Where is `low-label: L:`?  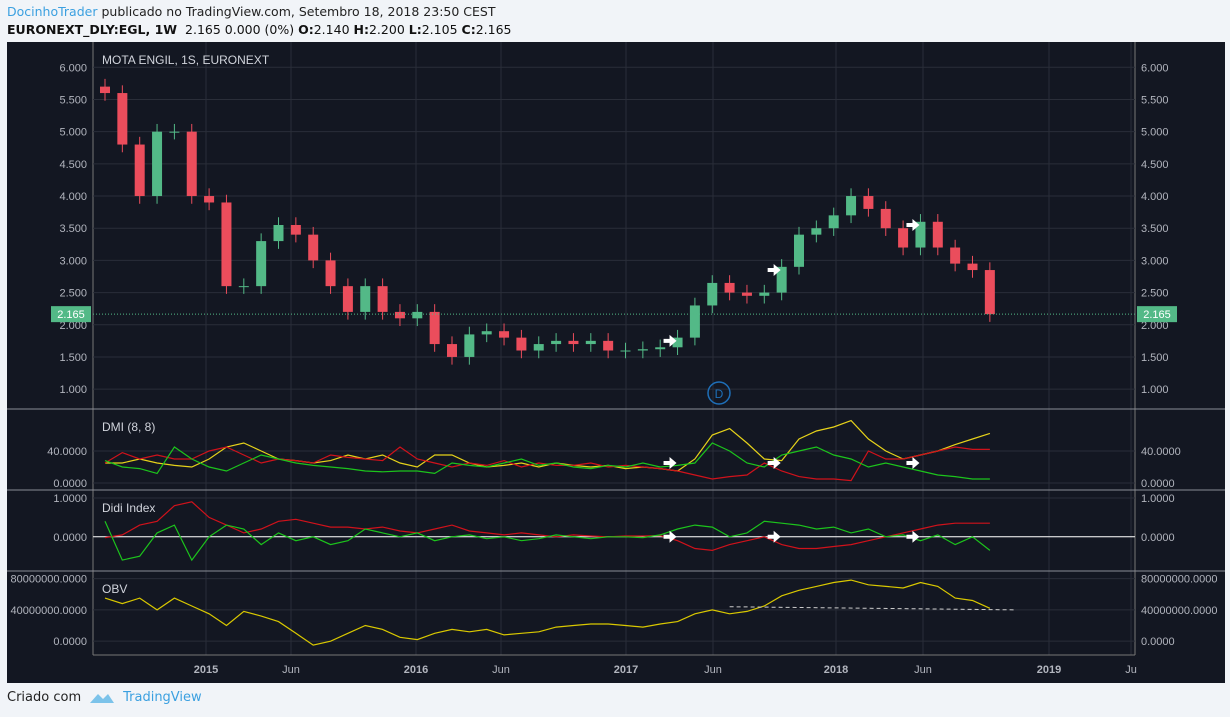
low-label: L: is located at coordinates (415, 29).